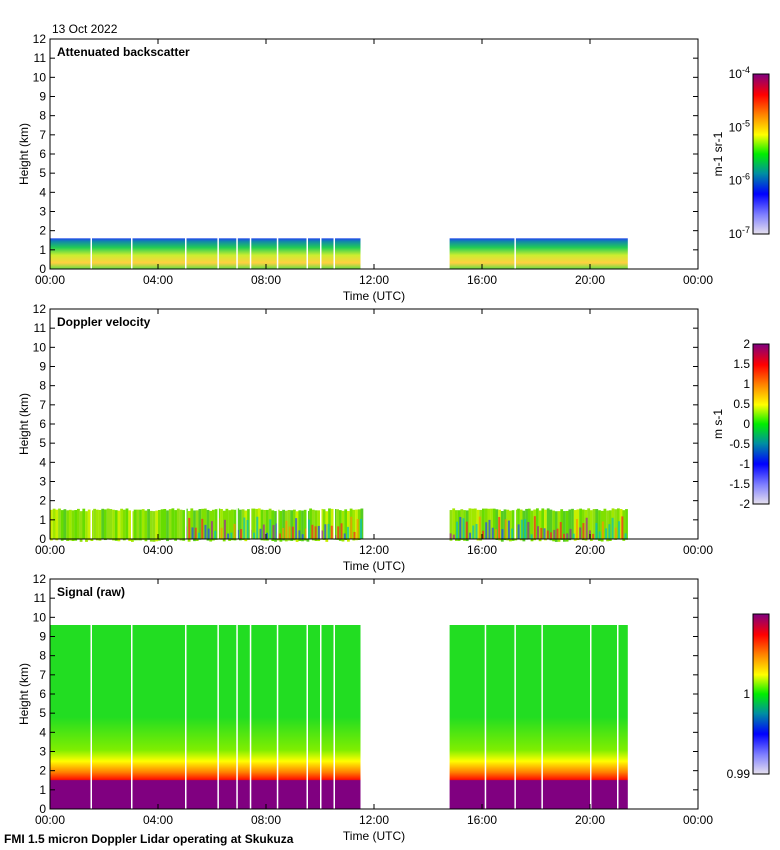 This screenshot has width=780, height=850. What do you see at coordinates (42, 520) in the screenshot?
I see `y-tick-label: 1` at bounding box center [42, 520].